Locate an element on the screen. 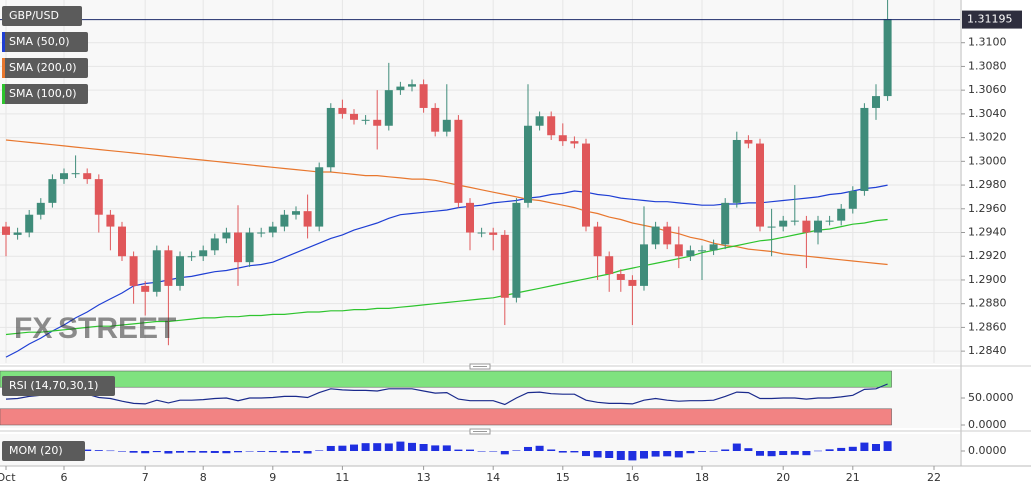 The height and width of the screenshot is (490, 1031). y-tick-label: 1.2960 is located at coordinates (987, 208).